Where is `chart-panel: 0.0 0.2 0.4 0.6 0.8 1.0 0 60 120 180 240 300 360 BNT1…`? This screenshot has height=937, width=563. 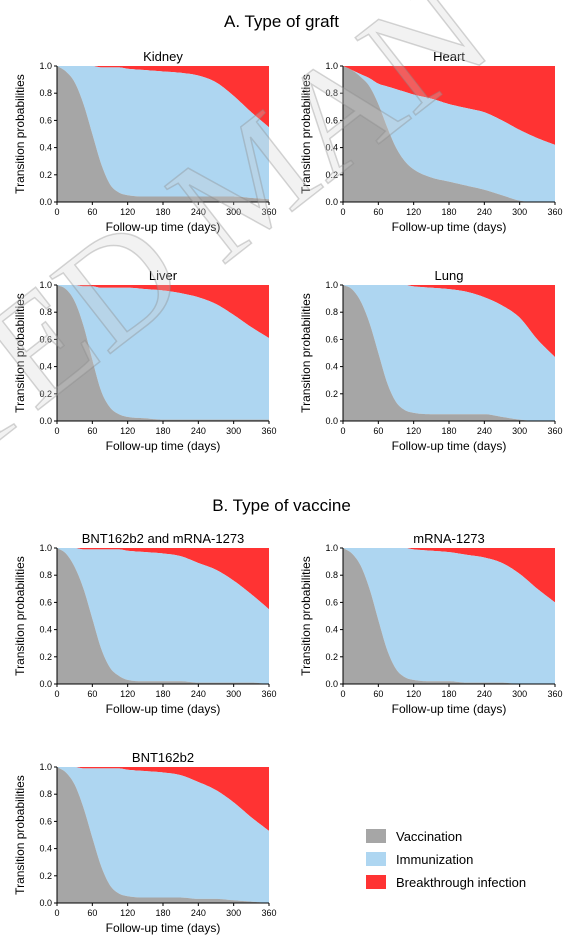 chart-panel: 0.0 0.2 0.4 0.6 0.8 1.0 0 60 120 180 240 300 360 BNT1… is located at coordinates (145, 842).